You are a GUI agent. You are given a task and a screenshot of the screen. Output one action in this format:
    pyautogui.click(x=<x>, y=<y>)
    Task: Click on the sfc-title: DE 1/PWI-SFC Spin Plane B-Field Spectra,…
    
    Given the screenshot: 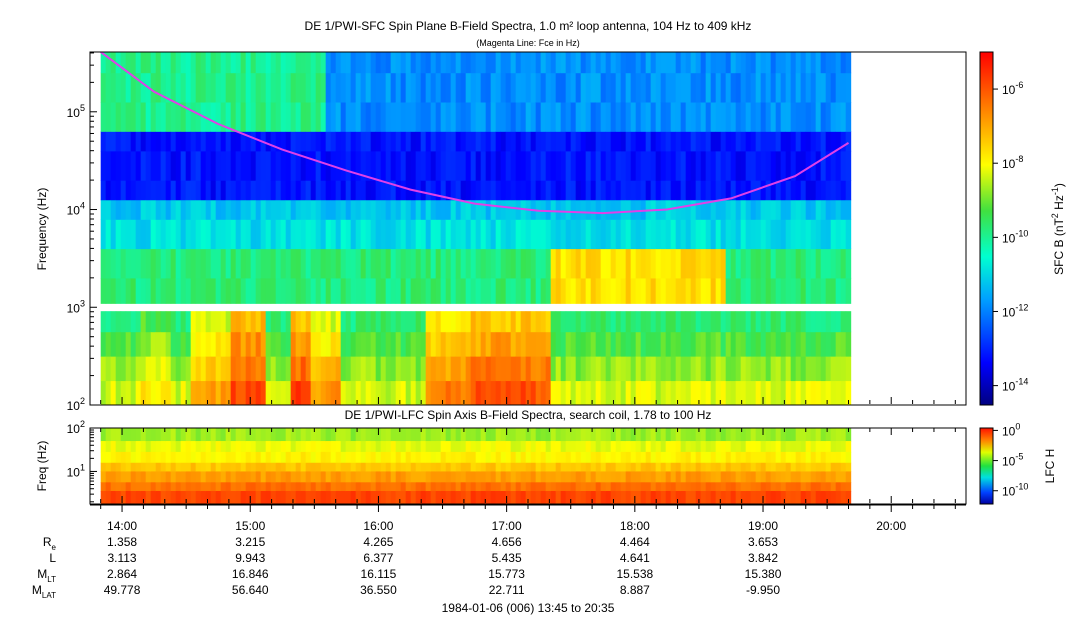 What is the action you would take?
    pyautogui.click(x=528, y=26)
    